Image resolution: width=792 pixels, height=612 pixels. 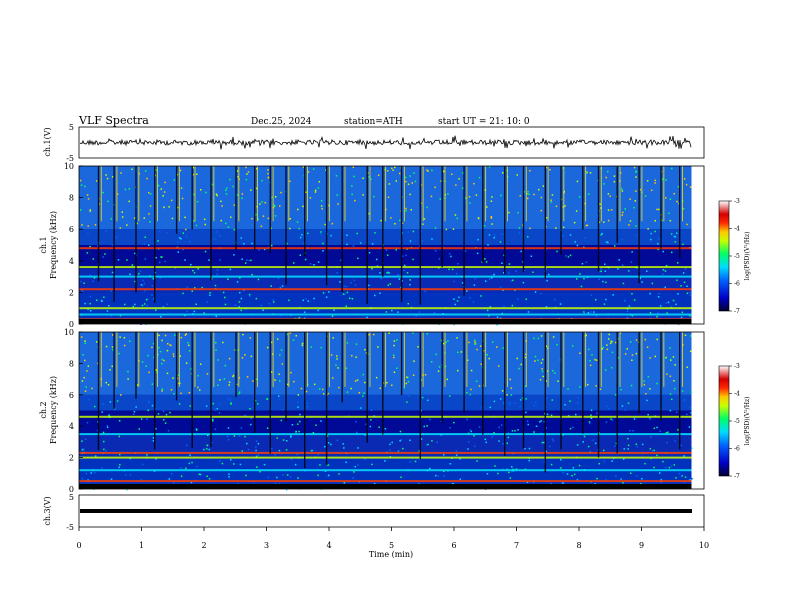 What do you see at coordinates (385, 276) in the screenshot?
I see `ch1-spec-band-line` at bounding box center [385, 276].